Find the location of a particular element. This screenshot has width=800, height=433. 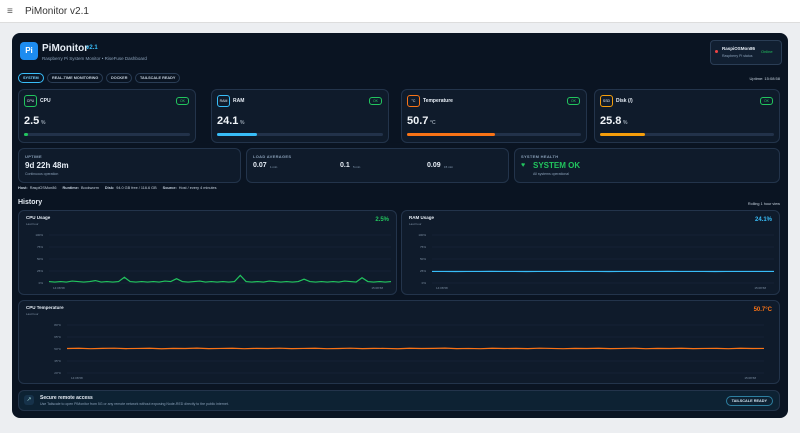

version: v2.1 is located at coordinates (92, 48).